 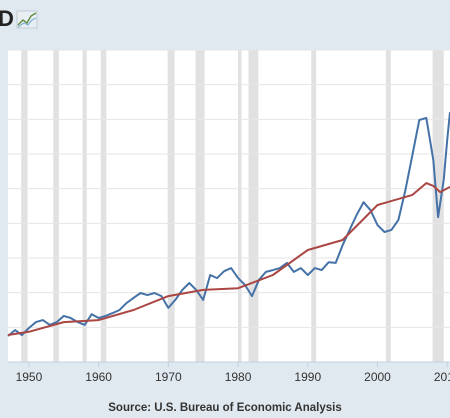 What do you see at coordinates (27, 19) in the screenshot?
I see `logo-icon` at bounding box center [27, 19].